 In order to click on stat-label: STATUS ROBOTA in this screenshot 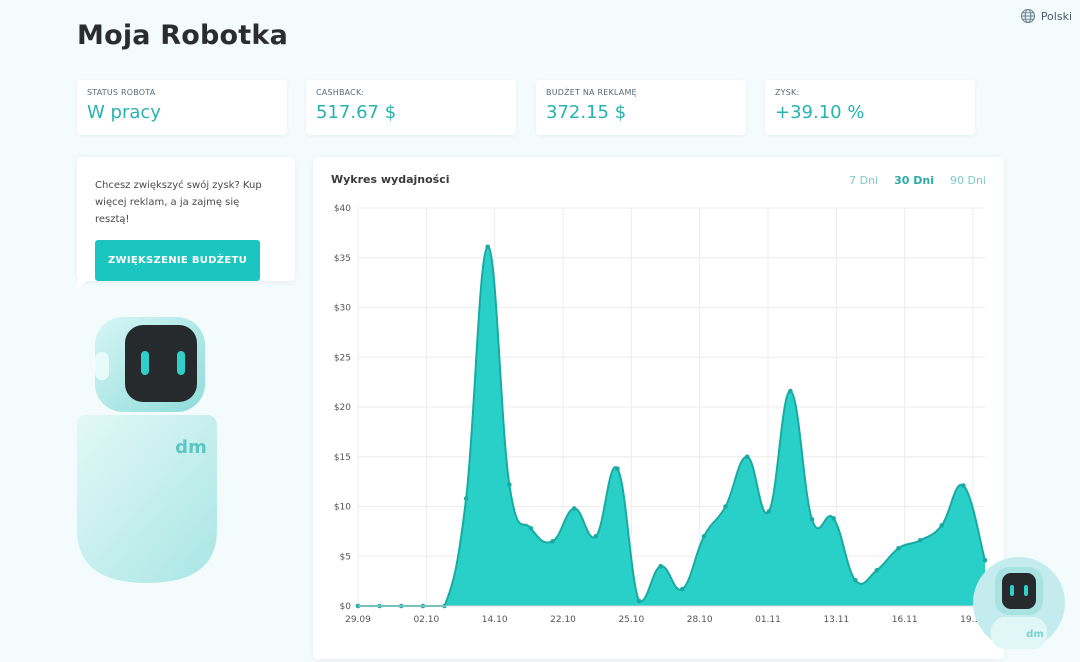, I will do `click(121, 92)`.